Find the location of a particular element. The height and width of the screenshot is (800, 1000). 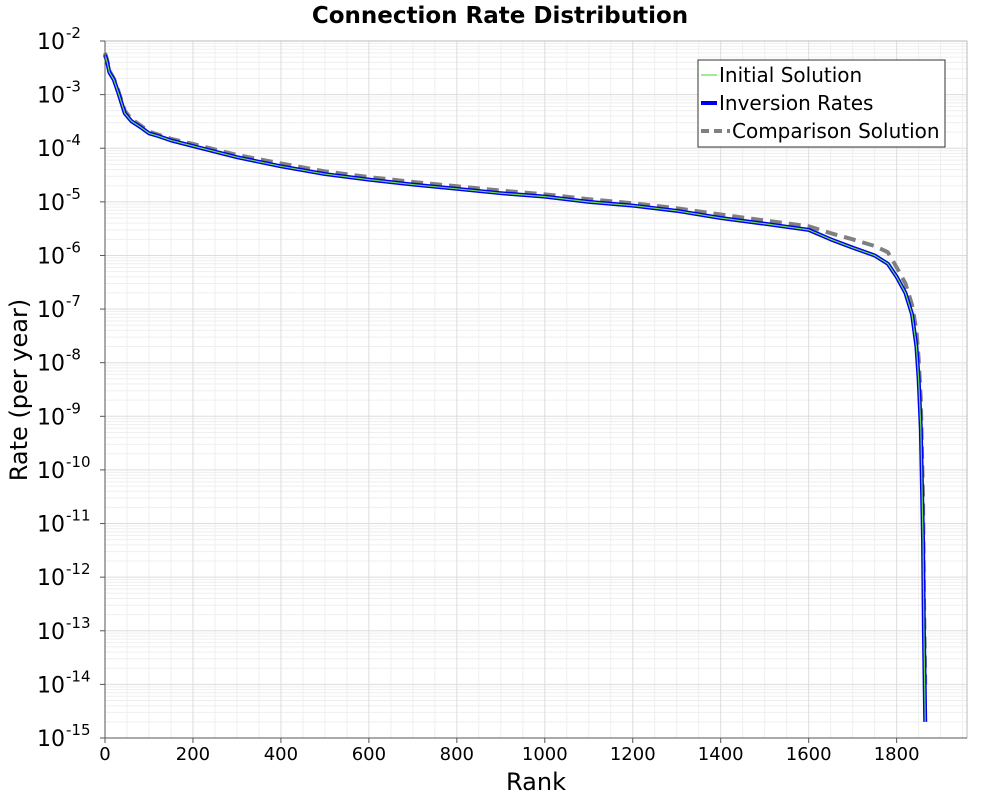

y-axis-label: Rate (per year) is located at coordinates (19, 390).